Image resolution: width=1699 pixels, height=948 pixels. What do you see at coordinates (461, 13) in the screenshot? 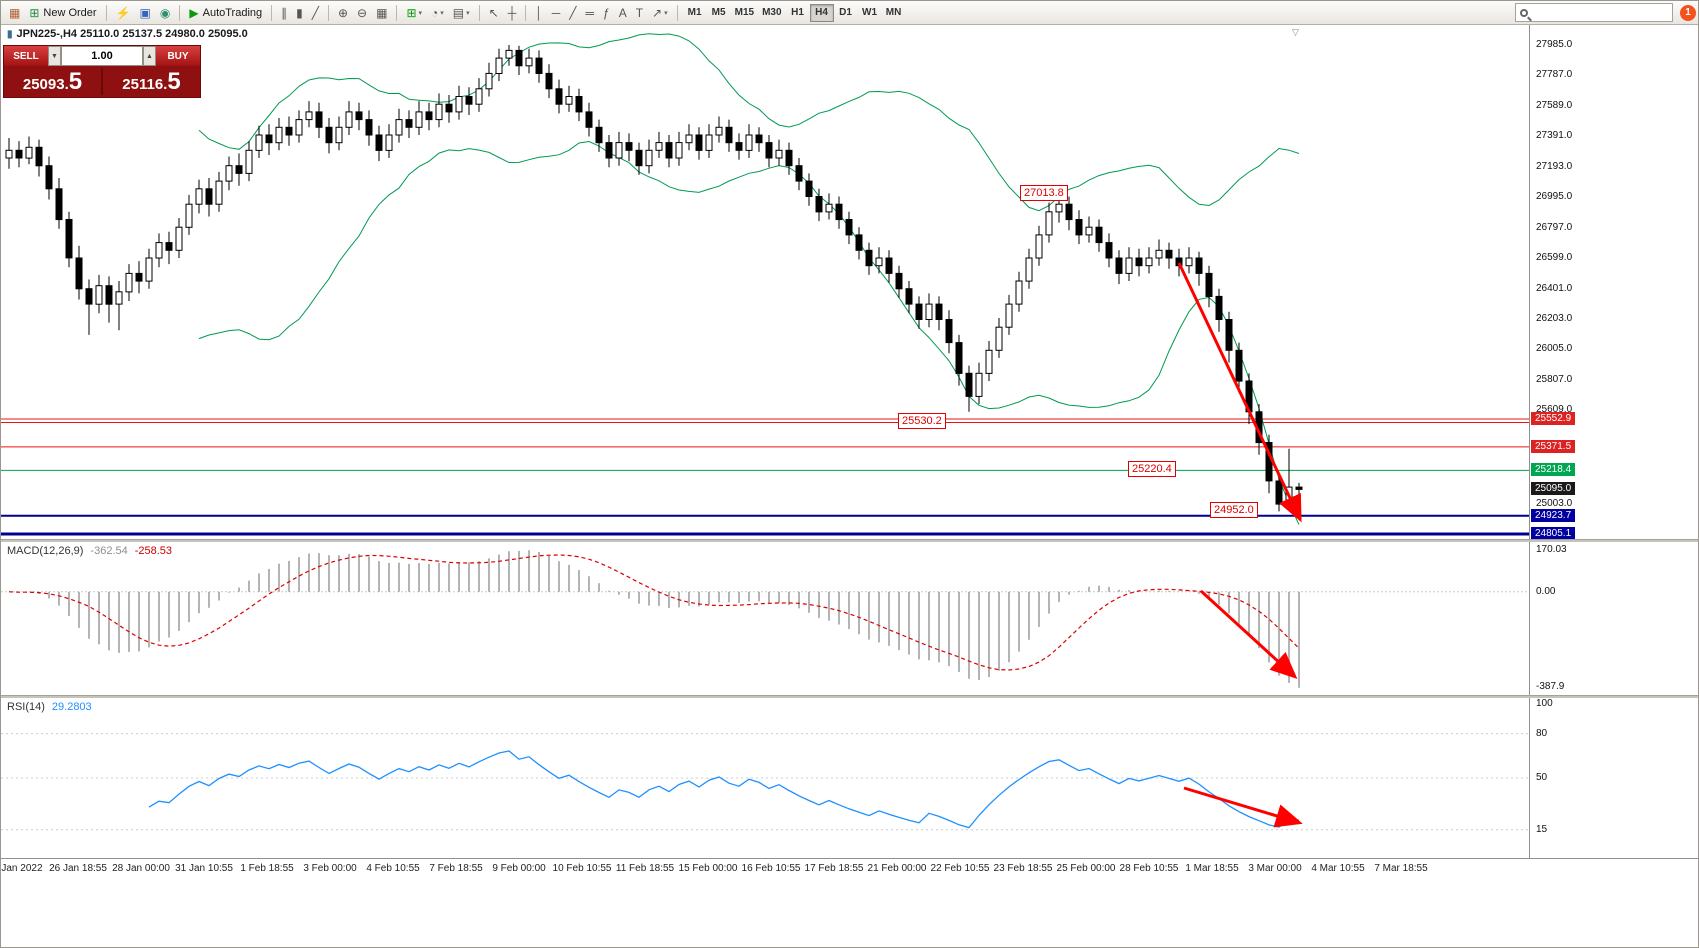
I see `templates-button: ▤ ▾` at bounding box center [461, 13].